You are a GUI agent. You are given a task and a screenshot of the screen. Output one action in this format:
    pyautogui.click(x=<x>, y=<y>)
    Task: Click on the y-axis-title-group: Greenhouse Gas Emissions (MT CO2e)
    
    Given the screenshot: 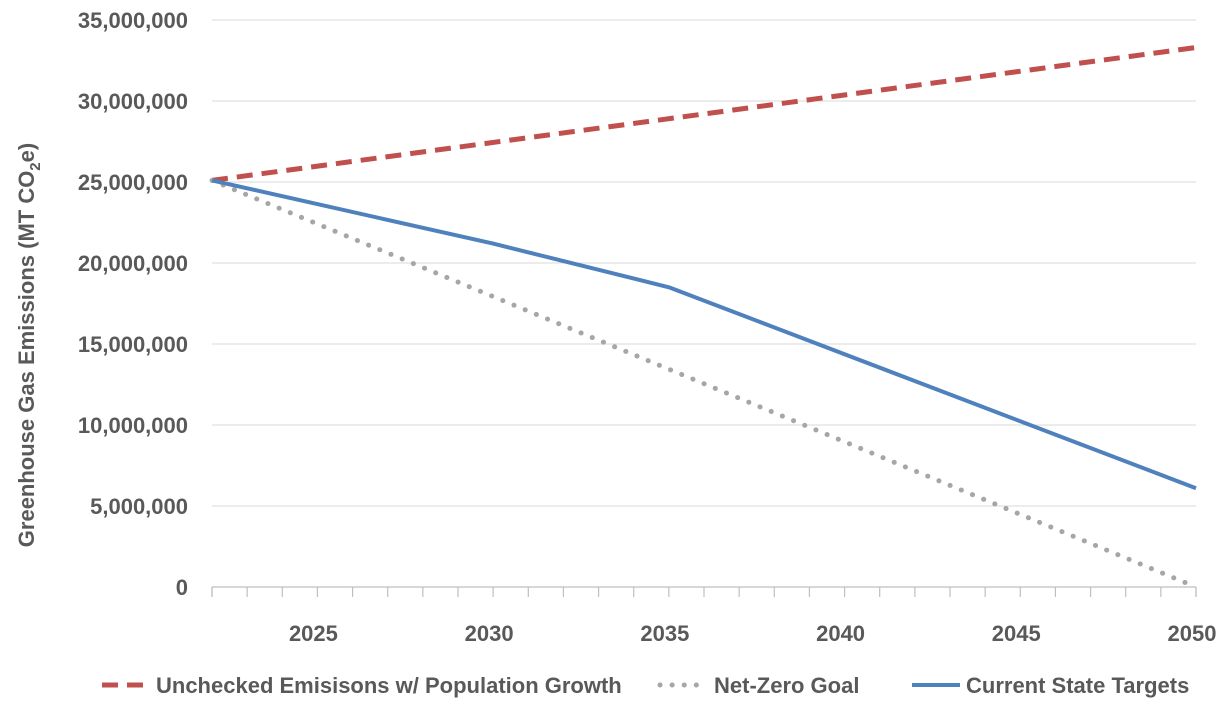 What is the action you would take?
    pyautogui.click(x=29, y=345)
    